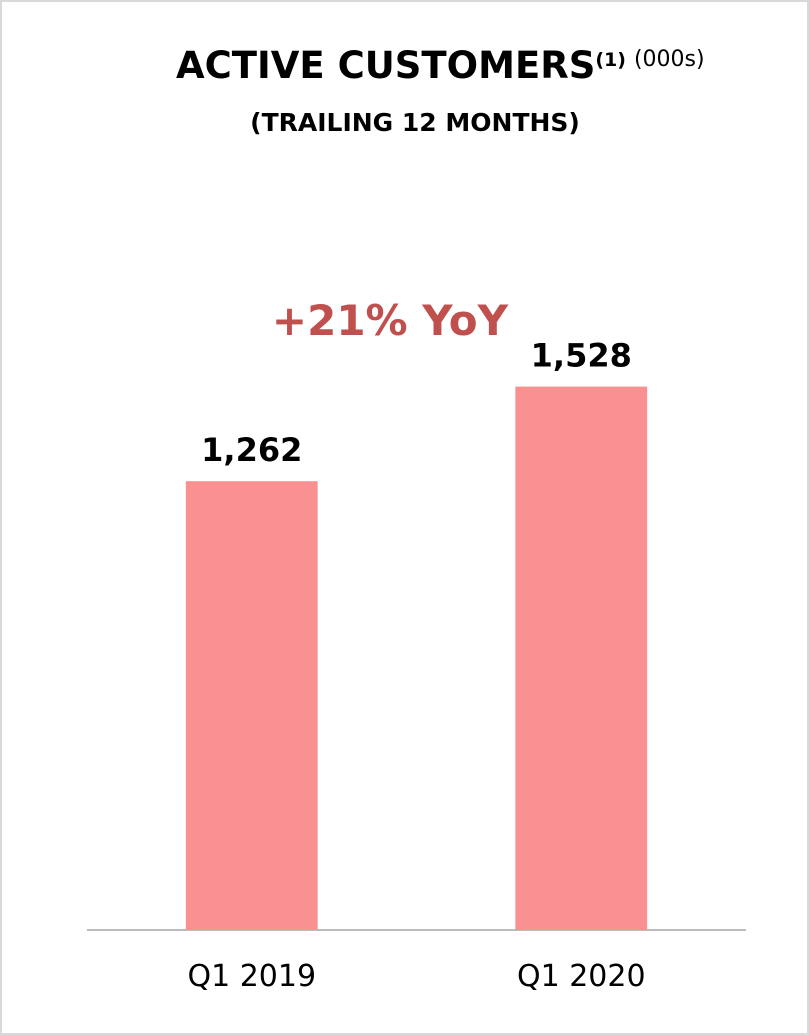 The width and height of the screenshot is (809, 1035). What do you see at coordinates (390, 320) in the screenshot?
I see `annotation: +21% YoY` at bounding box center [390, 320].